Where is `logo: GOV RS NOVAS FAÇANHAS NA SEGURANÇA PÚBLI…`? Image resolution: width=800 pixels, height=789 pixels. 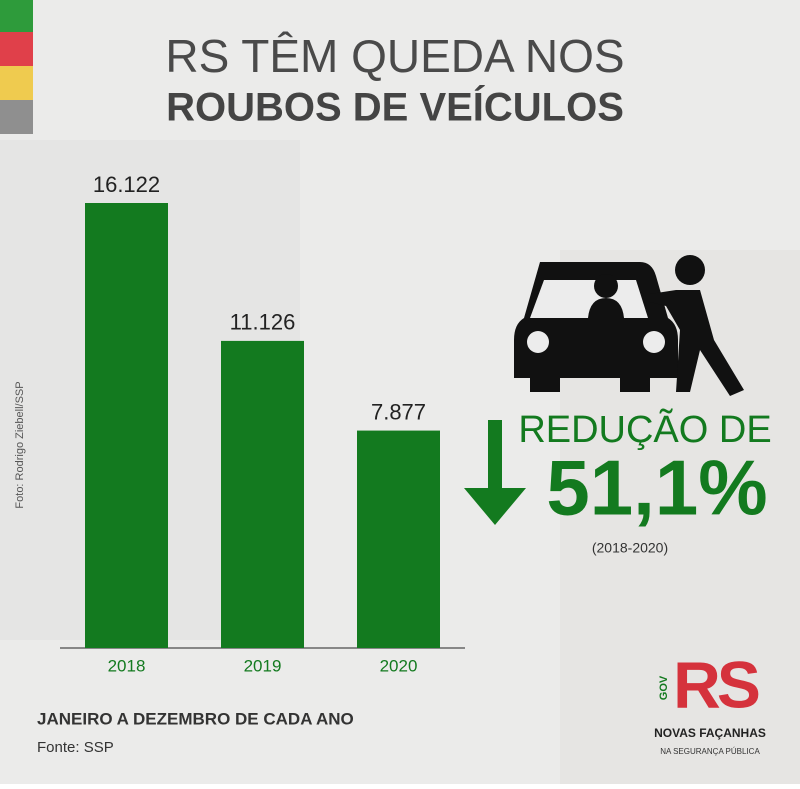 logo: GOV RS NOVAS FAÇANHAS NA SEGURANÇA PÚBLI… is located at coordinates (710, 701).